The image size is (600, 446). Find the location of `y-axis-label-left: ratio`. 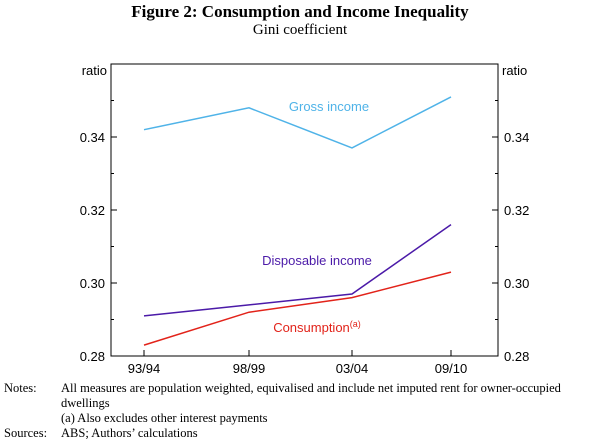

y-axis-label-left: ratio is located at coordinates (94, 70).